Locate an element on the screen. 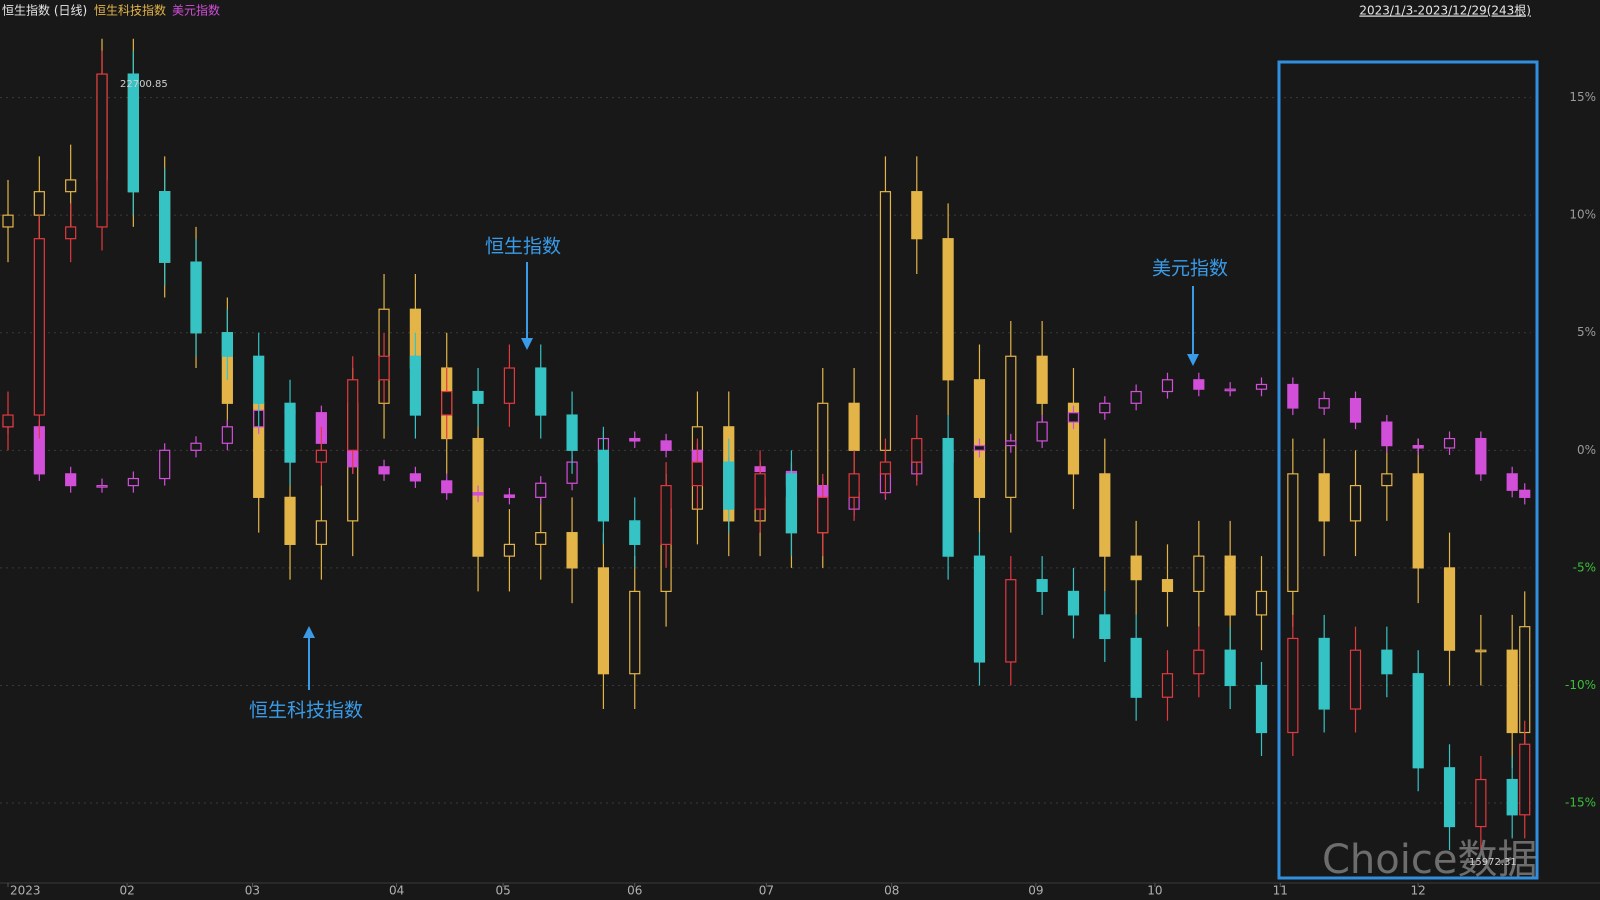 The width and height of the screenshot is (1600, 900). annotation: 恒生指数 is located at coordinates (523, 247).